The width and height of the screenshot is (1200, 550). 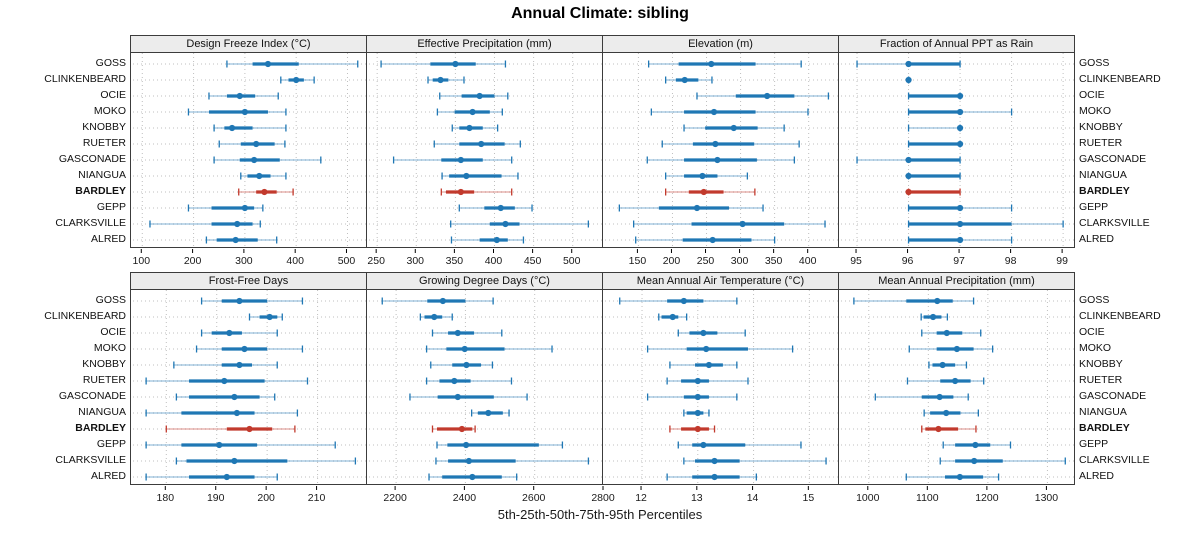 I want to click on percentile-range-ocie, so click(x=243, y=96).